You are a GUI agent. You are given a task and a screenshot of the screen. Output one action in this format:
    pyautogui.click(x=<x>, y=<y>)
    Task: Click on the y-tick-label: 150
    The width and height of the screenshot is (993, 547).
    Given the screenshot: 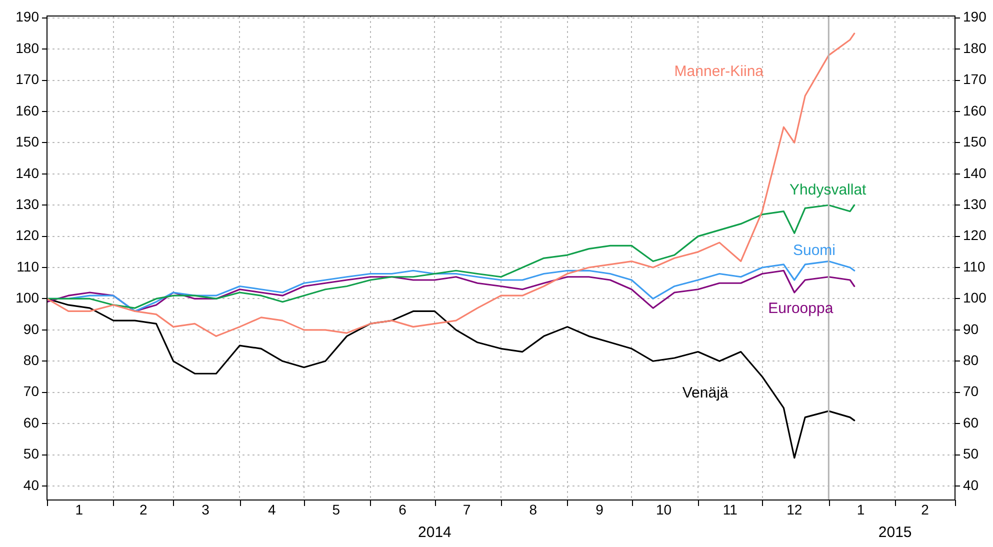 What is the action you would take?
    pyautogui.click(x=28, y=142)
    